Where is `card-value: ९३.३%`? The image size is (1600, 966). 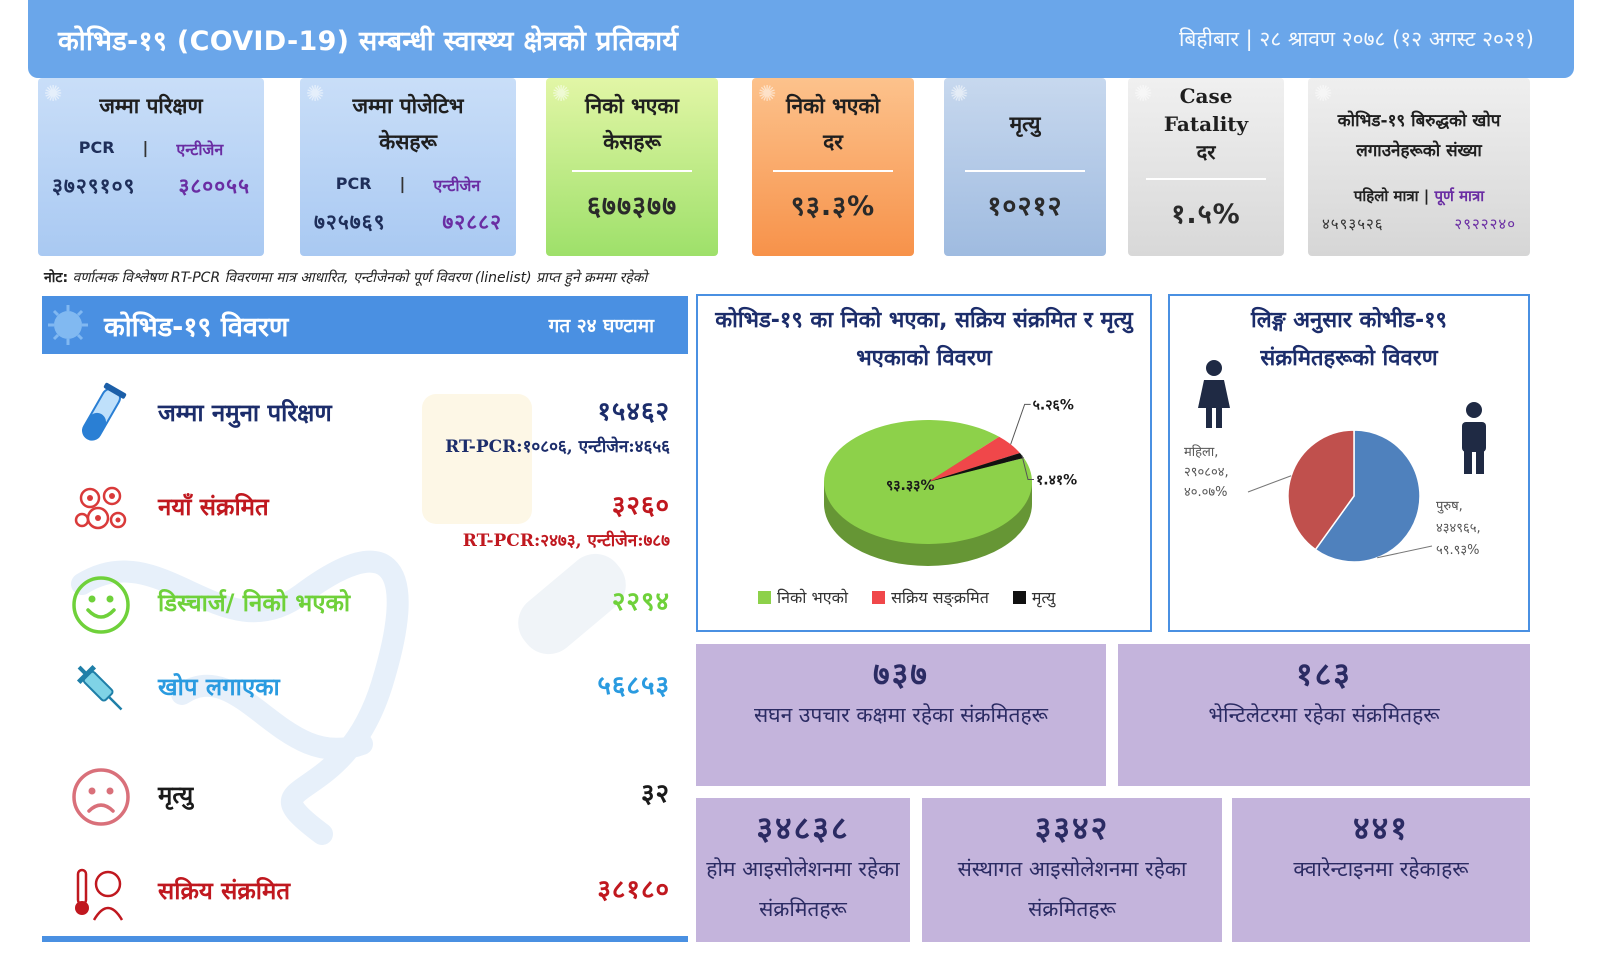 card-value: ९३.३% is located at coordinates (833, 206).